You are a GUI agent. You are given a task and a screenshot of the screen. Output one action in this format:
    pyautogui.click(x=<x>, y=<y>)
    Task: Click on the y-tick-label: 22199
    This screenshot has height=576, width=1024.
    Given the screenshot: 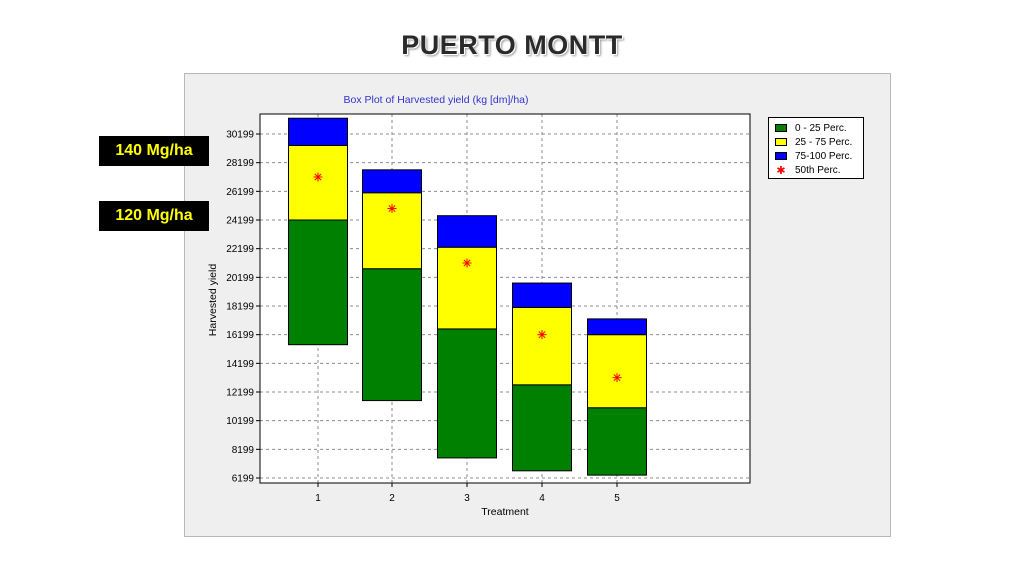 What is the action you would take?
    pyautogui.click(x=240, y=249)
    